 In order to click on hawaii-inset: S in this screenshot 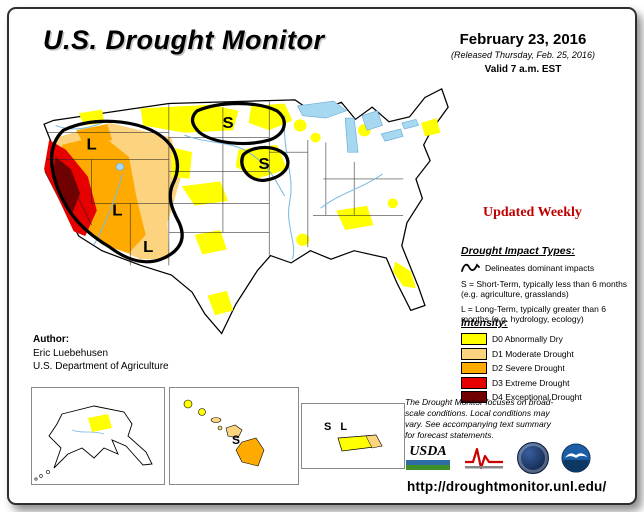, I will do `click(234, 436)`.